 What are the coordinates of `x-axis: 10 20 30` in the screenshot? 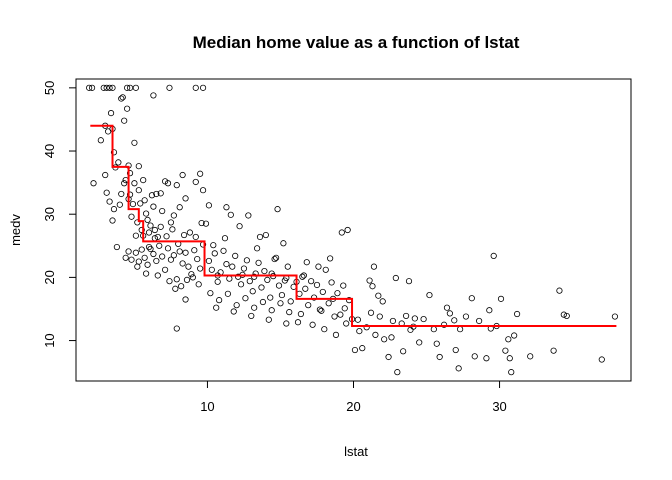 It's located at (353, 397).